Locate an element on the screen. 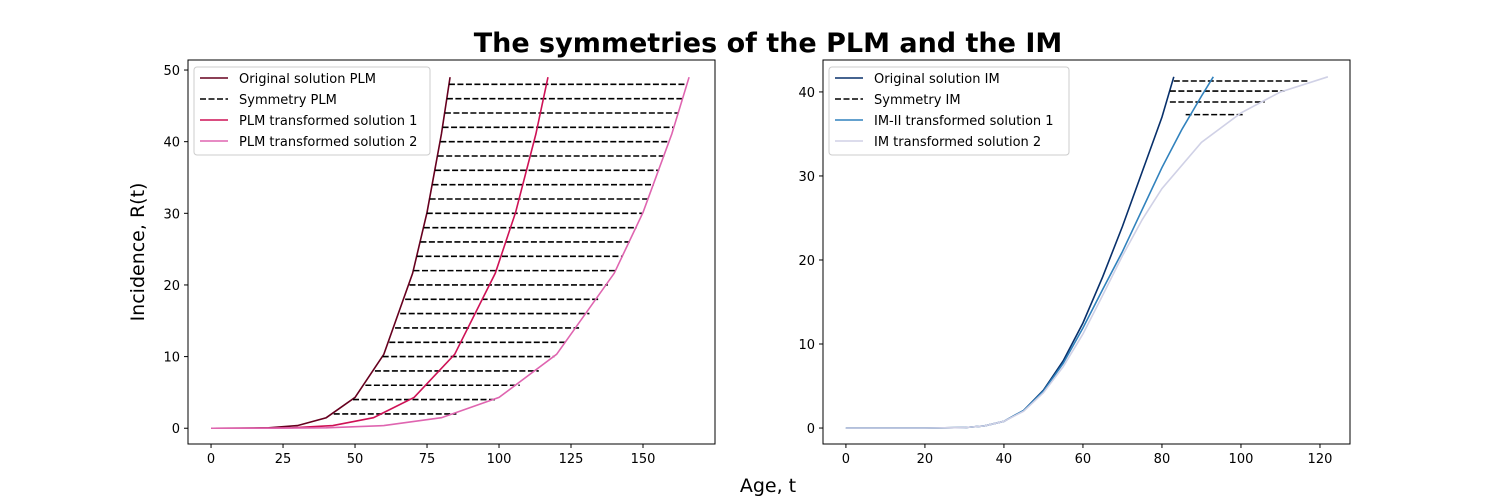  x-tick-label: 25 is located at coordinates (283, 459).